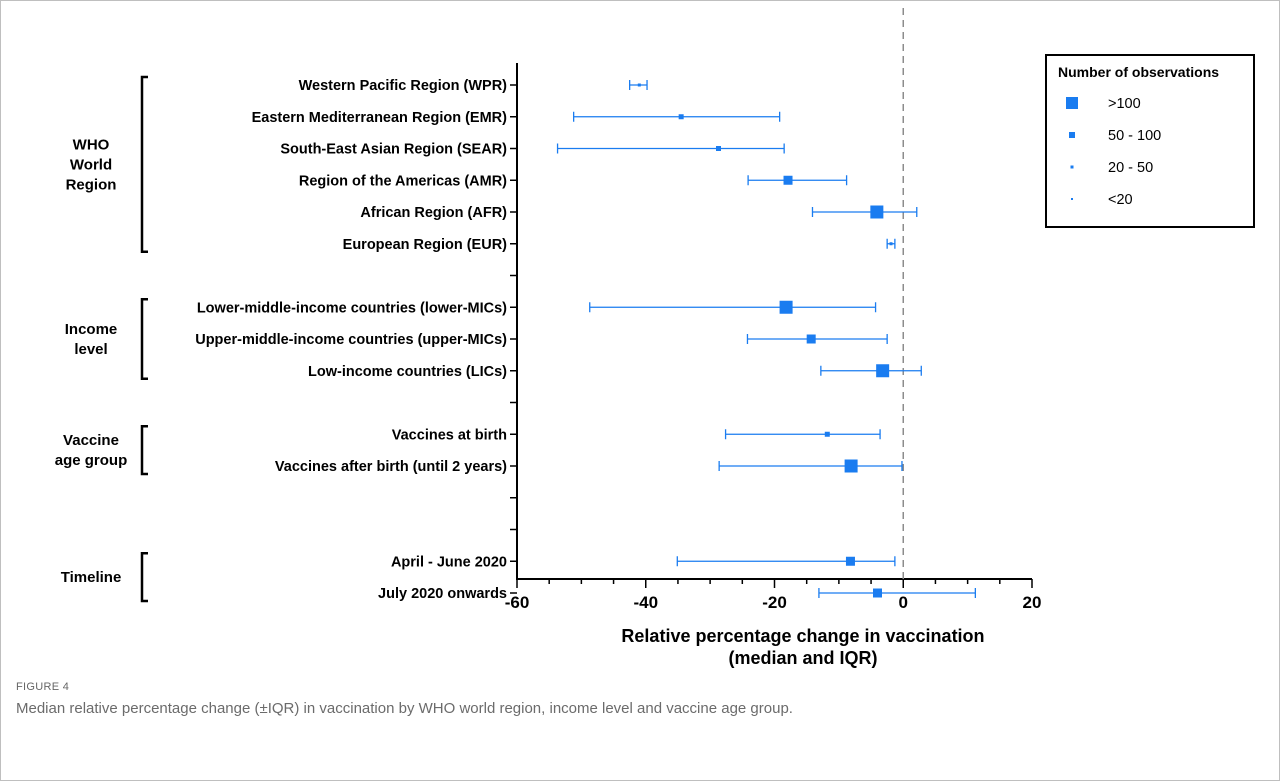 This screenshot has height=783, width=1282. Describe the element at coordinates (91, 164) in the screenshot. I see `group-label: World` at that location.